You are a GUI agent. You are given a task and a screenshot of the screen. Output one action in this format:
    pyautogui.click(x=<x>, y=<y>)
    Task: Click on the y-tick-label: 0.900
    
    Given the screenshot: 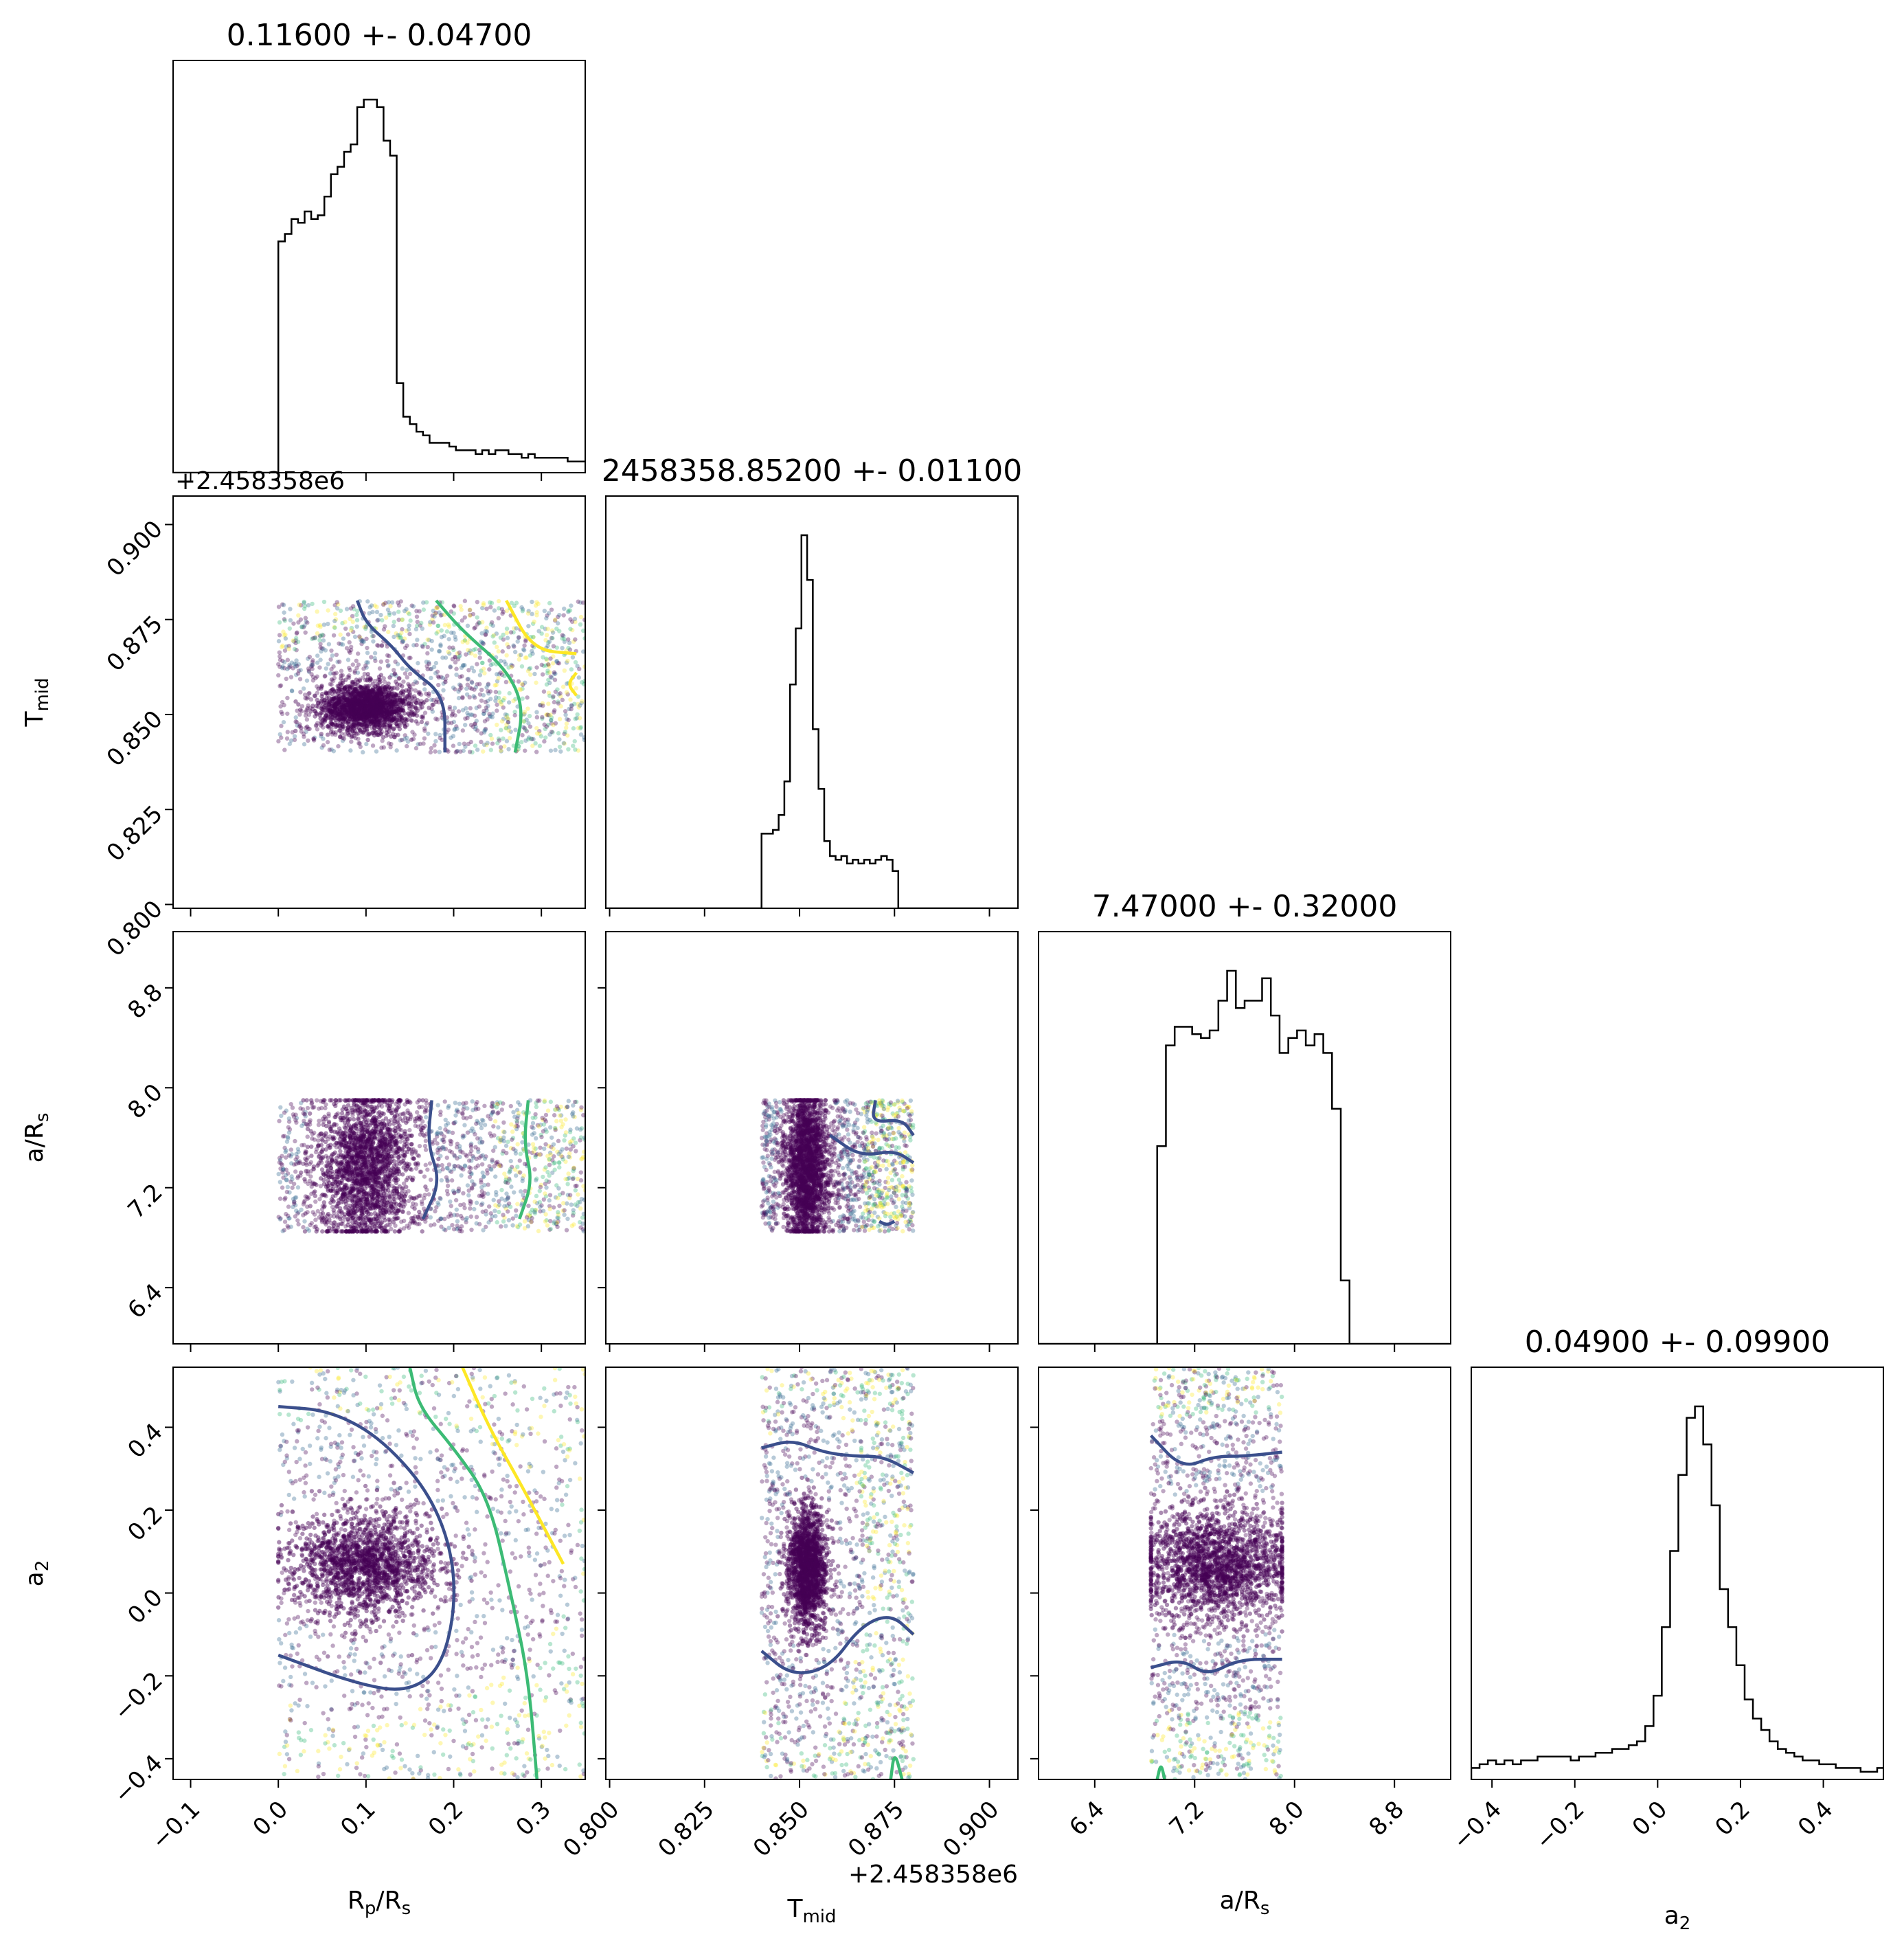 What is the action you would take?
    pyautogui.click(x=135, y=548)
    